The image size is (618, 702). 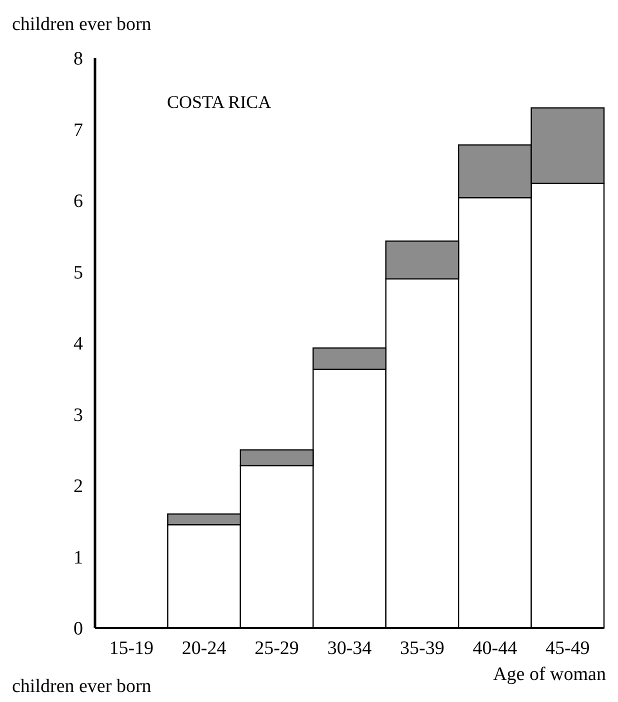 I want to click on text: COSTA RICA, so click(x=219, y=102).